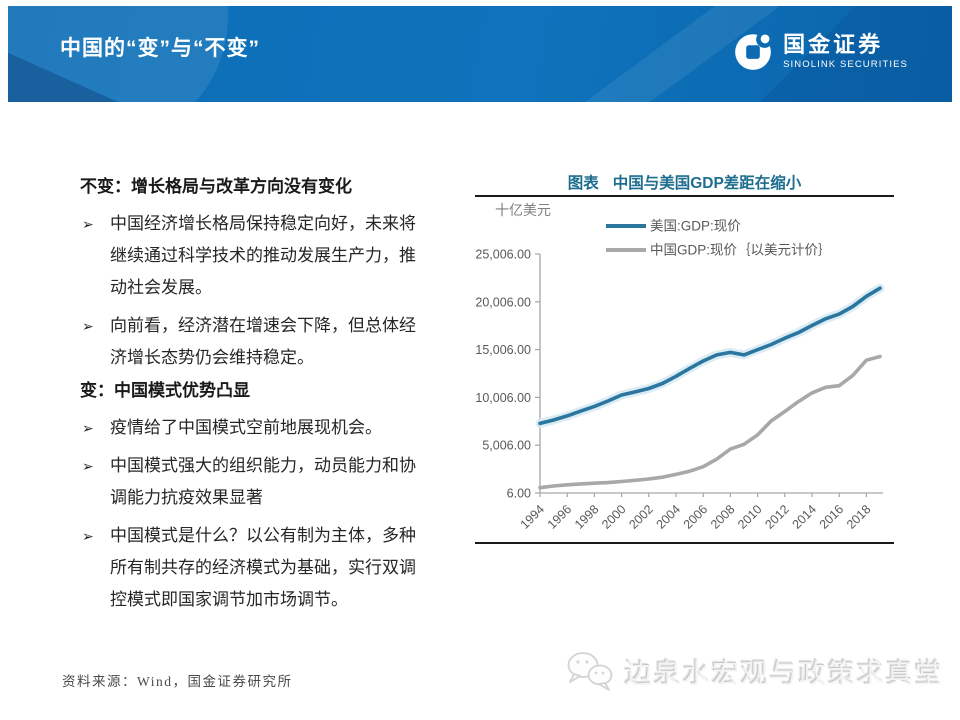 This screenshot has width=960, height=720. Describe the element at coordinates (590, 671) in the screenshot. I see `chat-bubbles-icon` at that location.